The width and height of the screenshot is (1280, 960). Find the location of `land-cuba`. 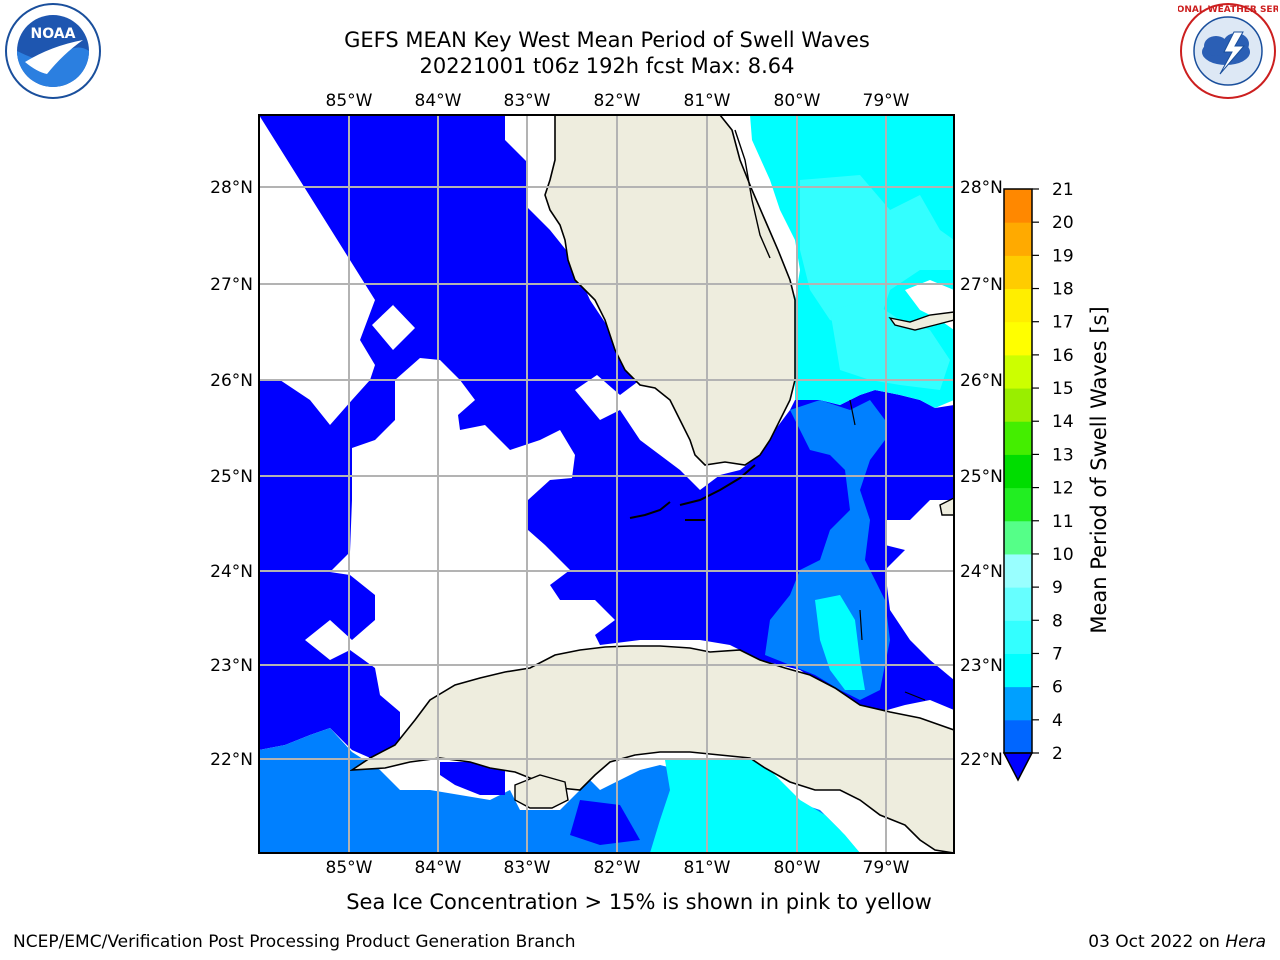

land-cuba is located at coordinates (651, 749).